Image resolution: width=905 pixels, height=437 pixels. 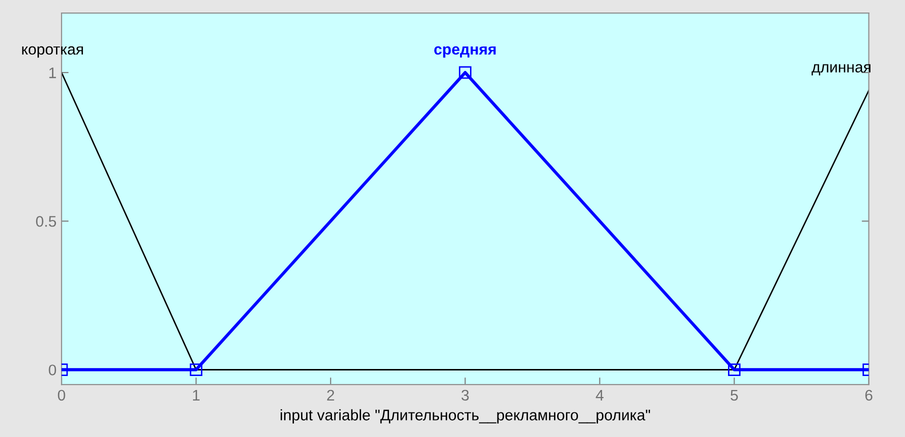 What do you see at coordinates (734, 395) in the screenshot?
I see `x-tick-label: 5` at bounding box center [734, 395].